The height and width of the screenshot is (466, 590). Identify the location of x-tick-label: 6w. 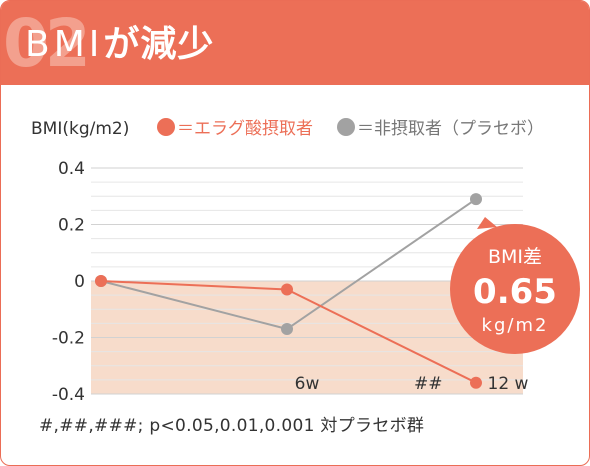
(307, 384).